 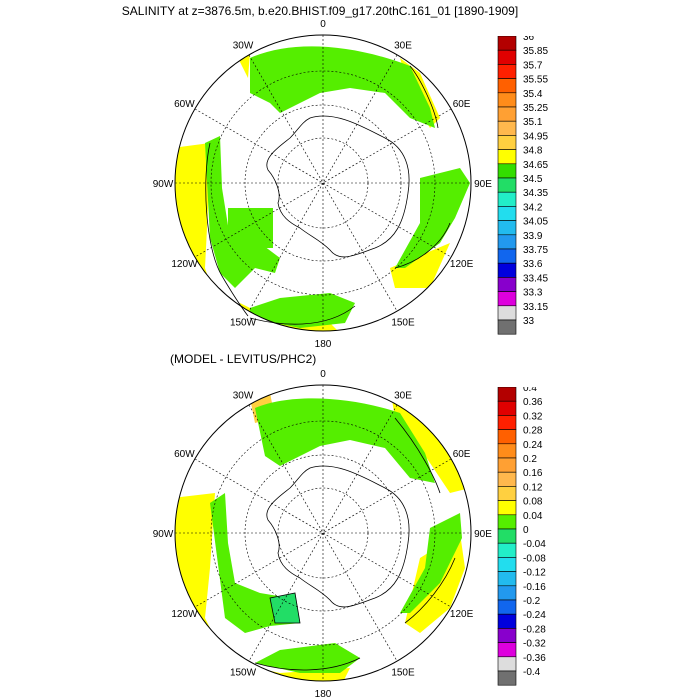 I want to click on colorbar-label: 33.3, so click(x=533, y=293).